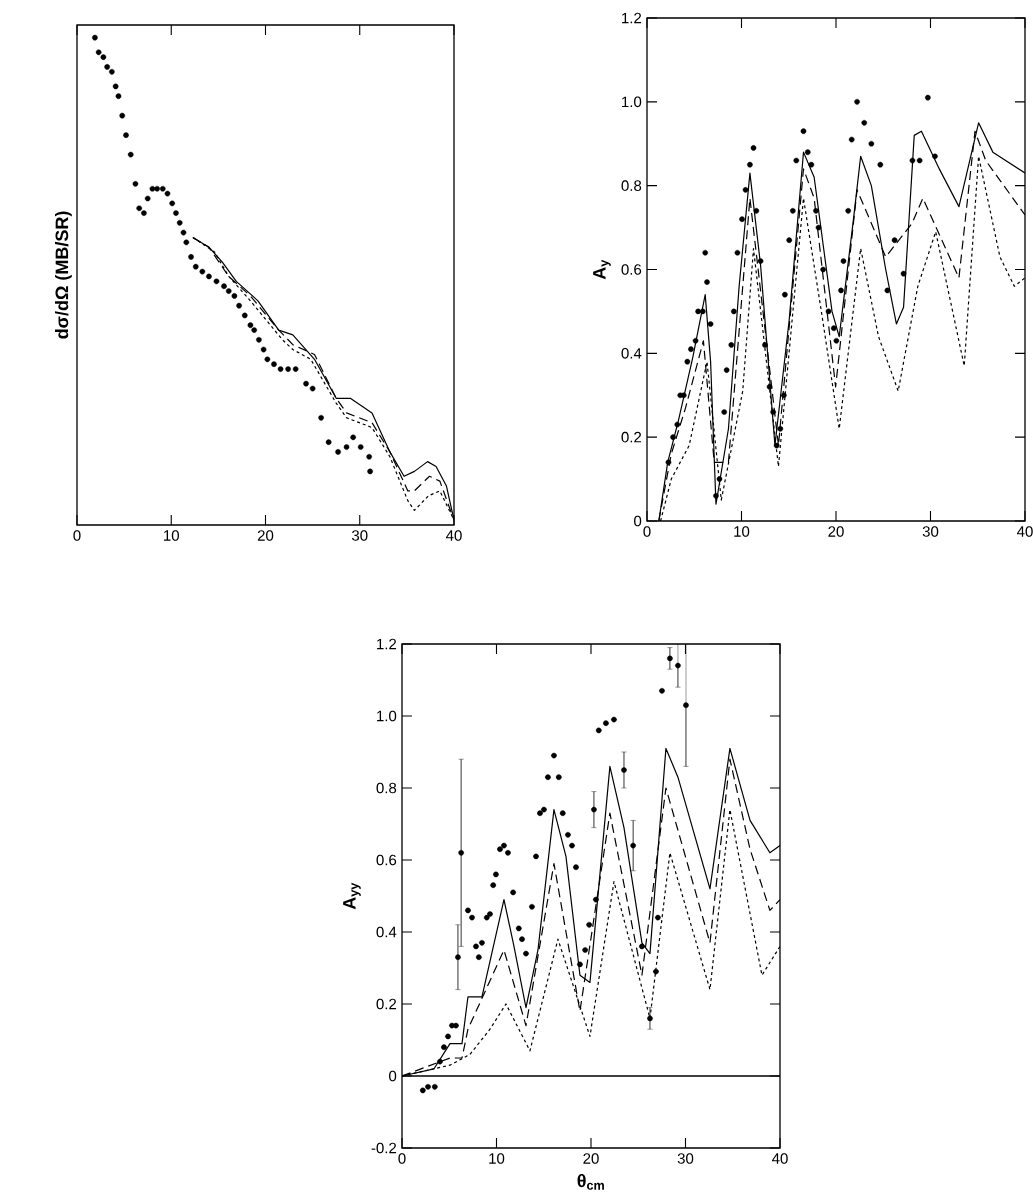 This screenshot has height=1197, width=1033. I want to click on y-axis-title: A$_{yy}$, so click(352, 896).